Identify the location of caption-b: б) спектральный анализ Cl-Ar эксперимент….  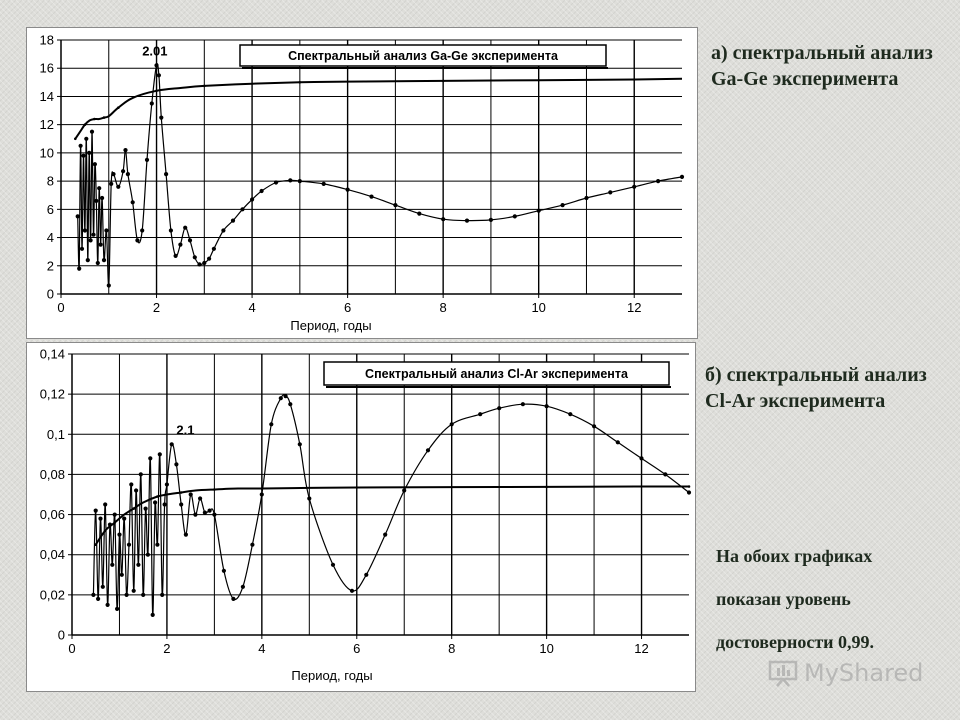
(816, 388).